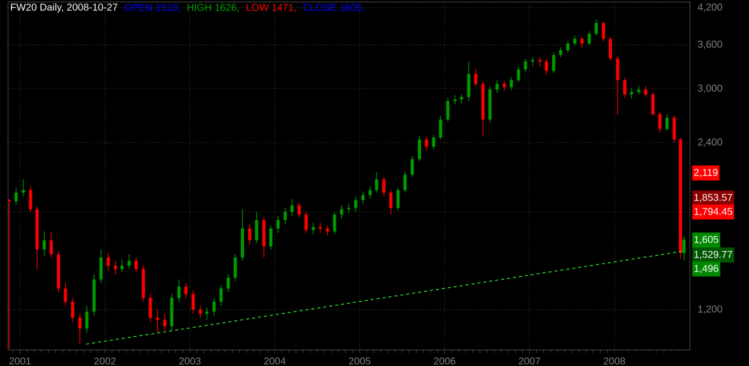  Describe the element at coordinates (271, 8) in the screenshot. I see `annotation: LOW 1471,` at that location.